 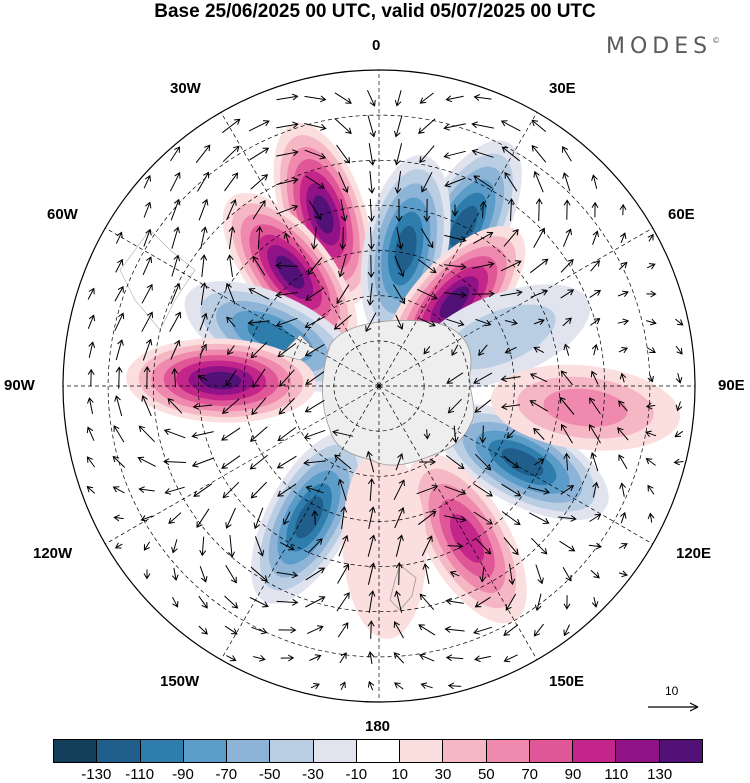 I want to click on lon-label-30W: 30W, so click(x=185, y=88).